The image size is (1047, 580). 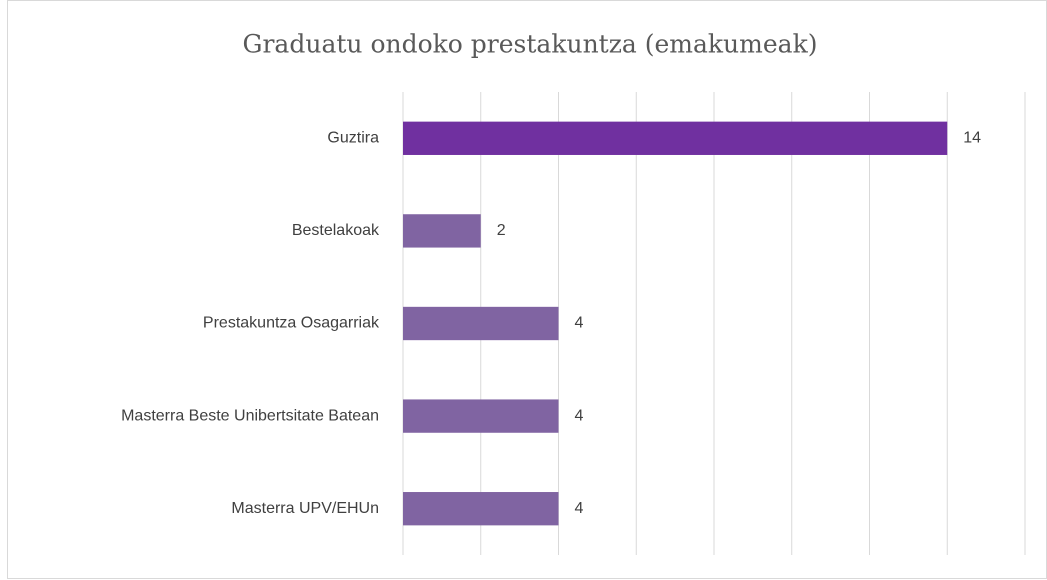 What do you see at coordinates (336, 230) in the screenshot?
I see `y-tick-label: Bestelakoak` at bounding box center [336, 230].